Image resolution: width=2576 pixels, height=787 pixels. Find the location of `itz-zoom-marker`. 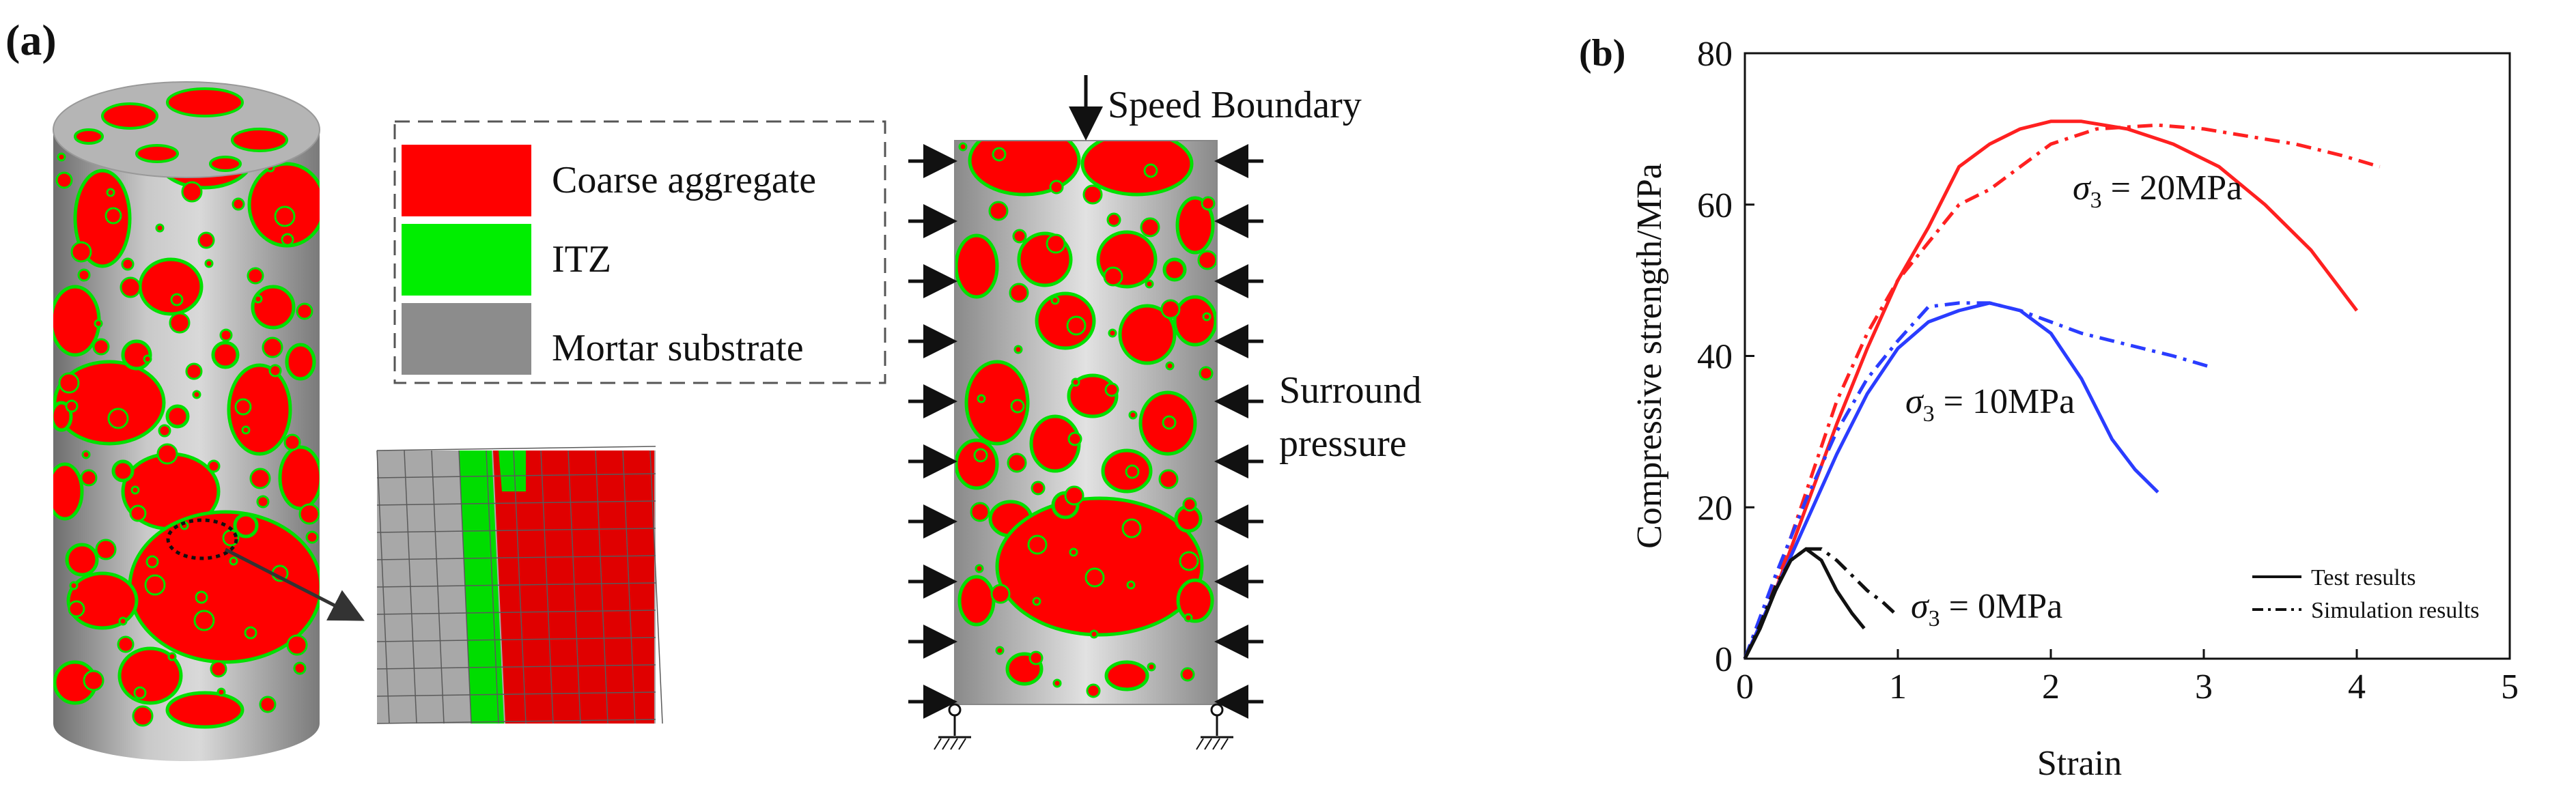

itz-zoom-marker is located at coordinates (202, 539).